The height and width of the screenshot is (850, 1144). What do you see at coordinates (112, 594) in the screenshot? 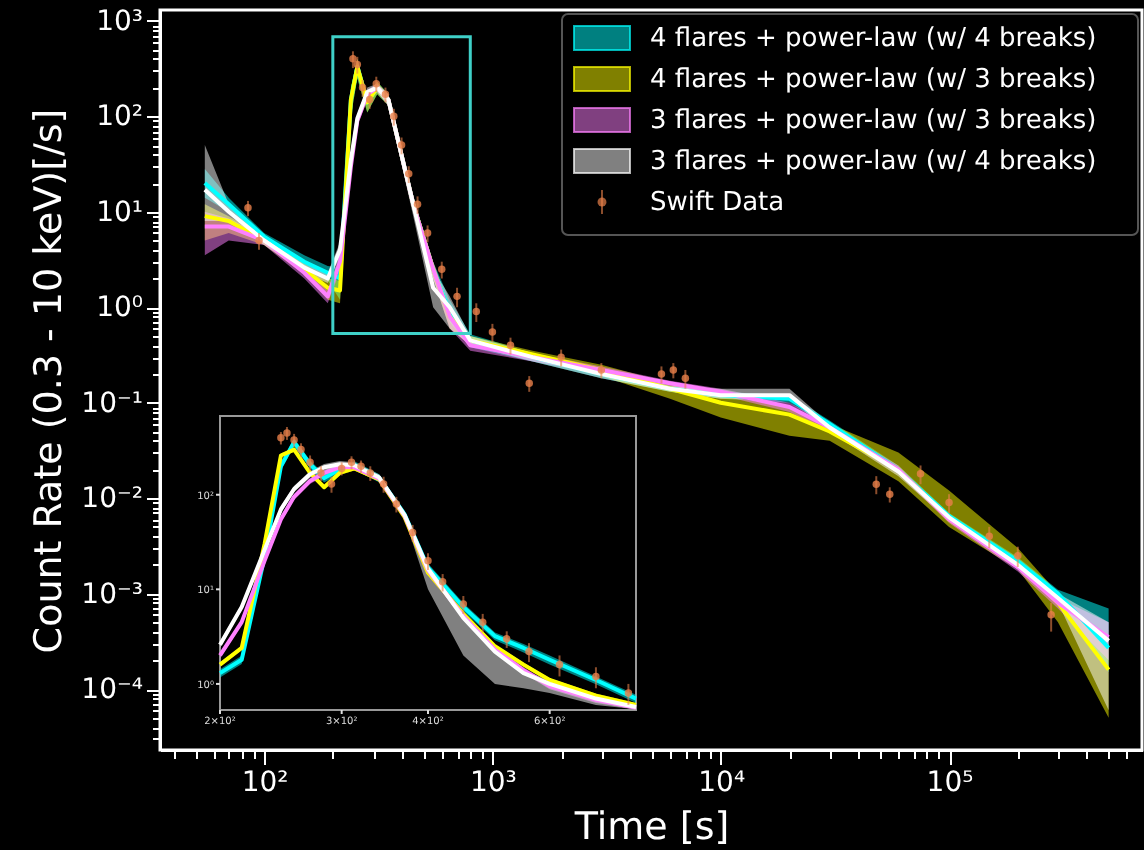
I see `y-tick-label: 10⁻³` at bounding box center [112, 594].